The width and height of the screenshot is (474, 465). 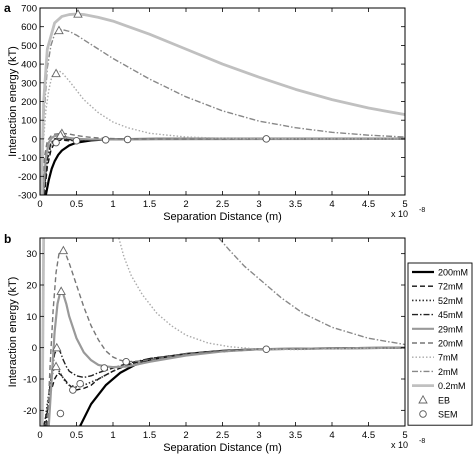 What do you see at coordinates (423, 414) in the screenshot?
I see `legend-circle-marker` at bounding box center [423, 414].